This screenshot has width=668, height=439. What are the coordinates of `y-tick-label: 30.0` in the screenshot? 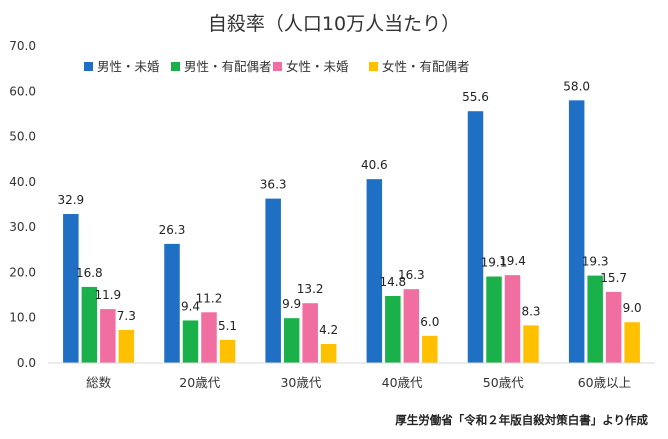 It's located at (22, 227).